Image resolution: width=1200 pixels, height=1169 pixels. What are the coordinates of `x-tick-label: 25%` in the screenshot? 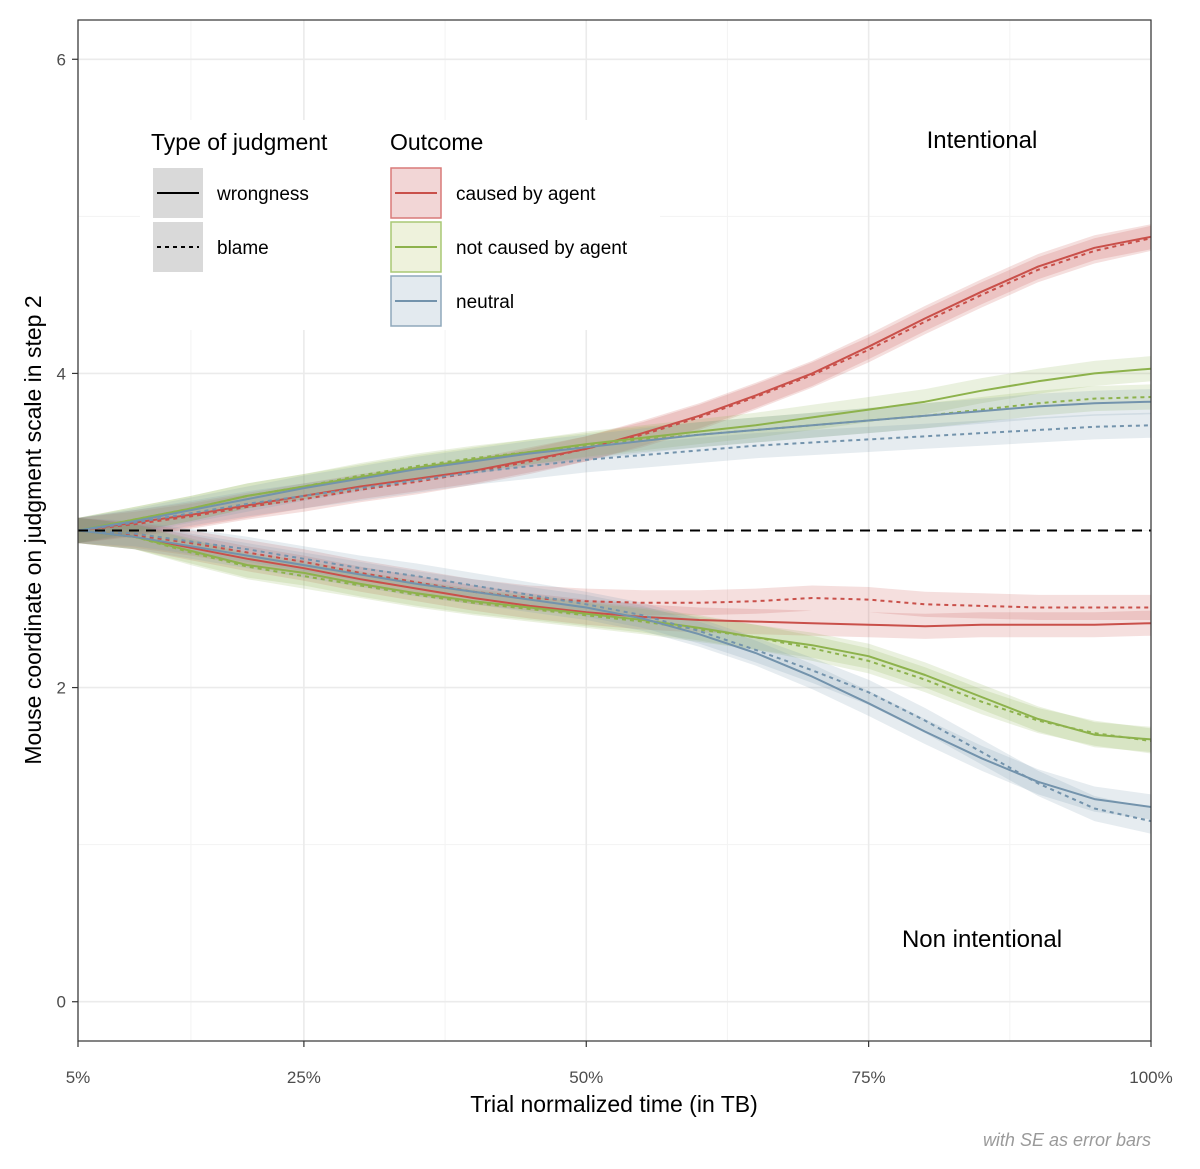 It's located at (304, 1077).